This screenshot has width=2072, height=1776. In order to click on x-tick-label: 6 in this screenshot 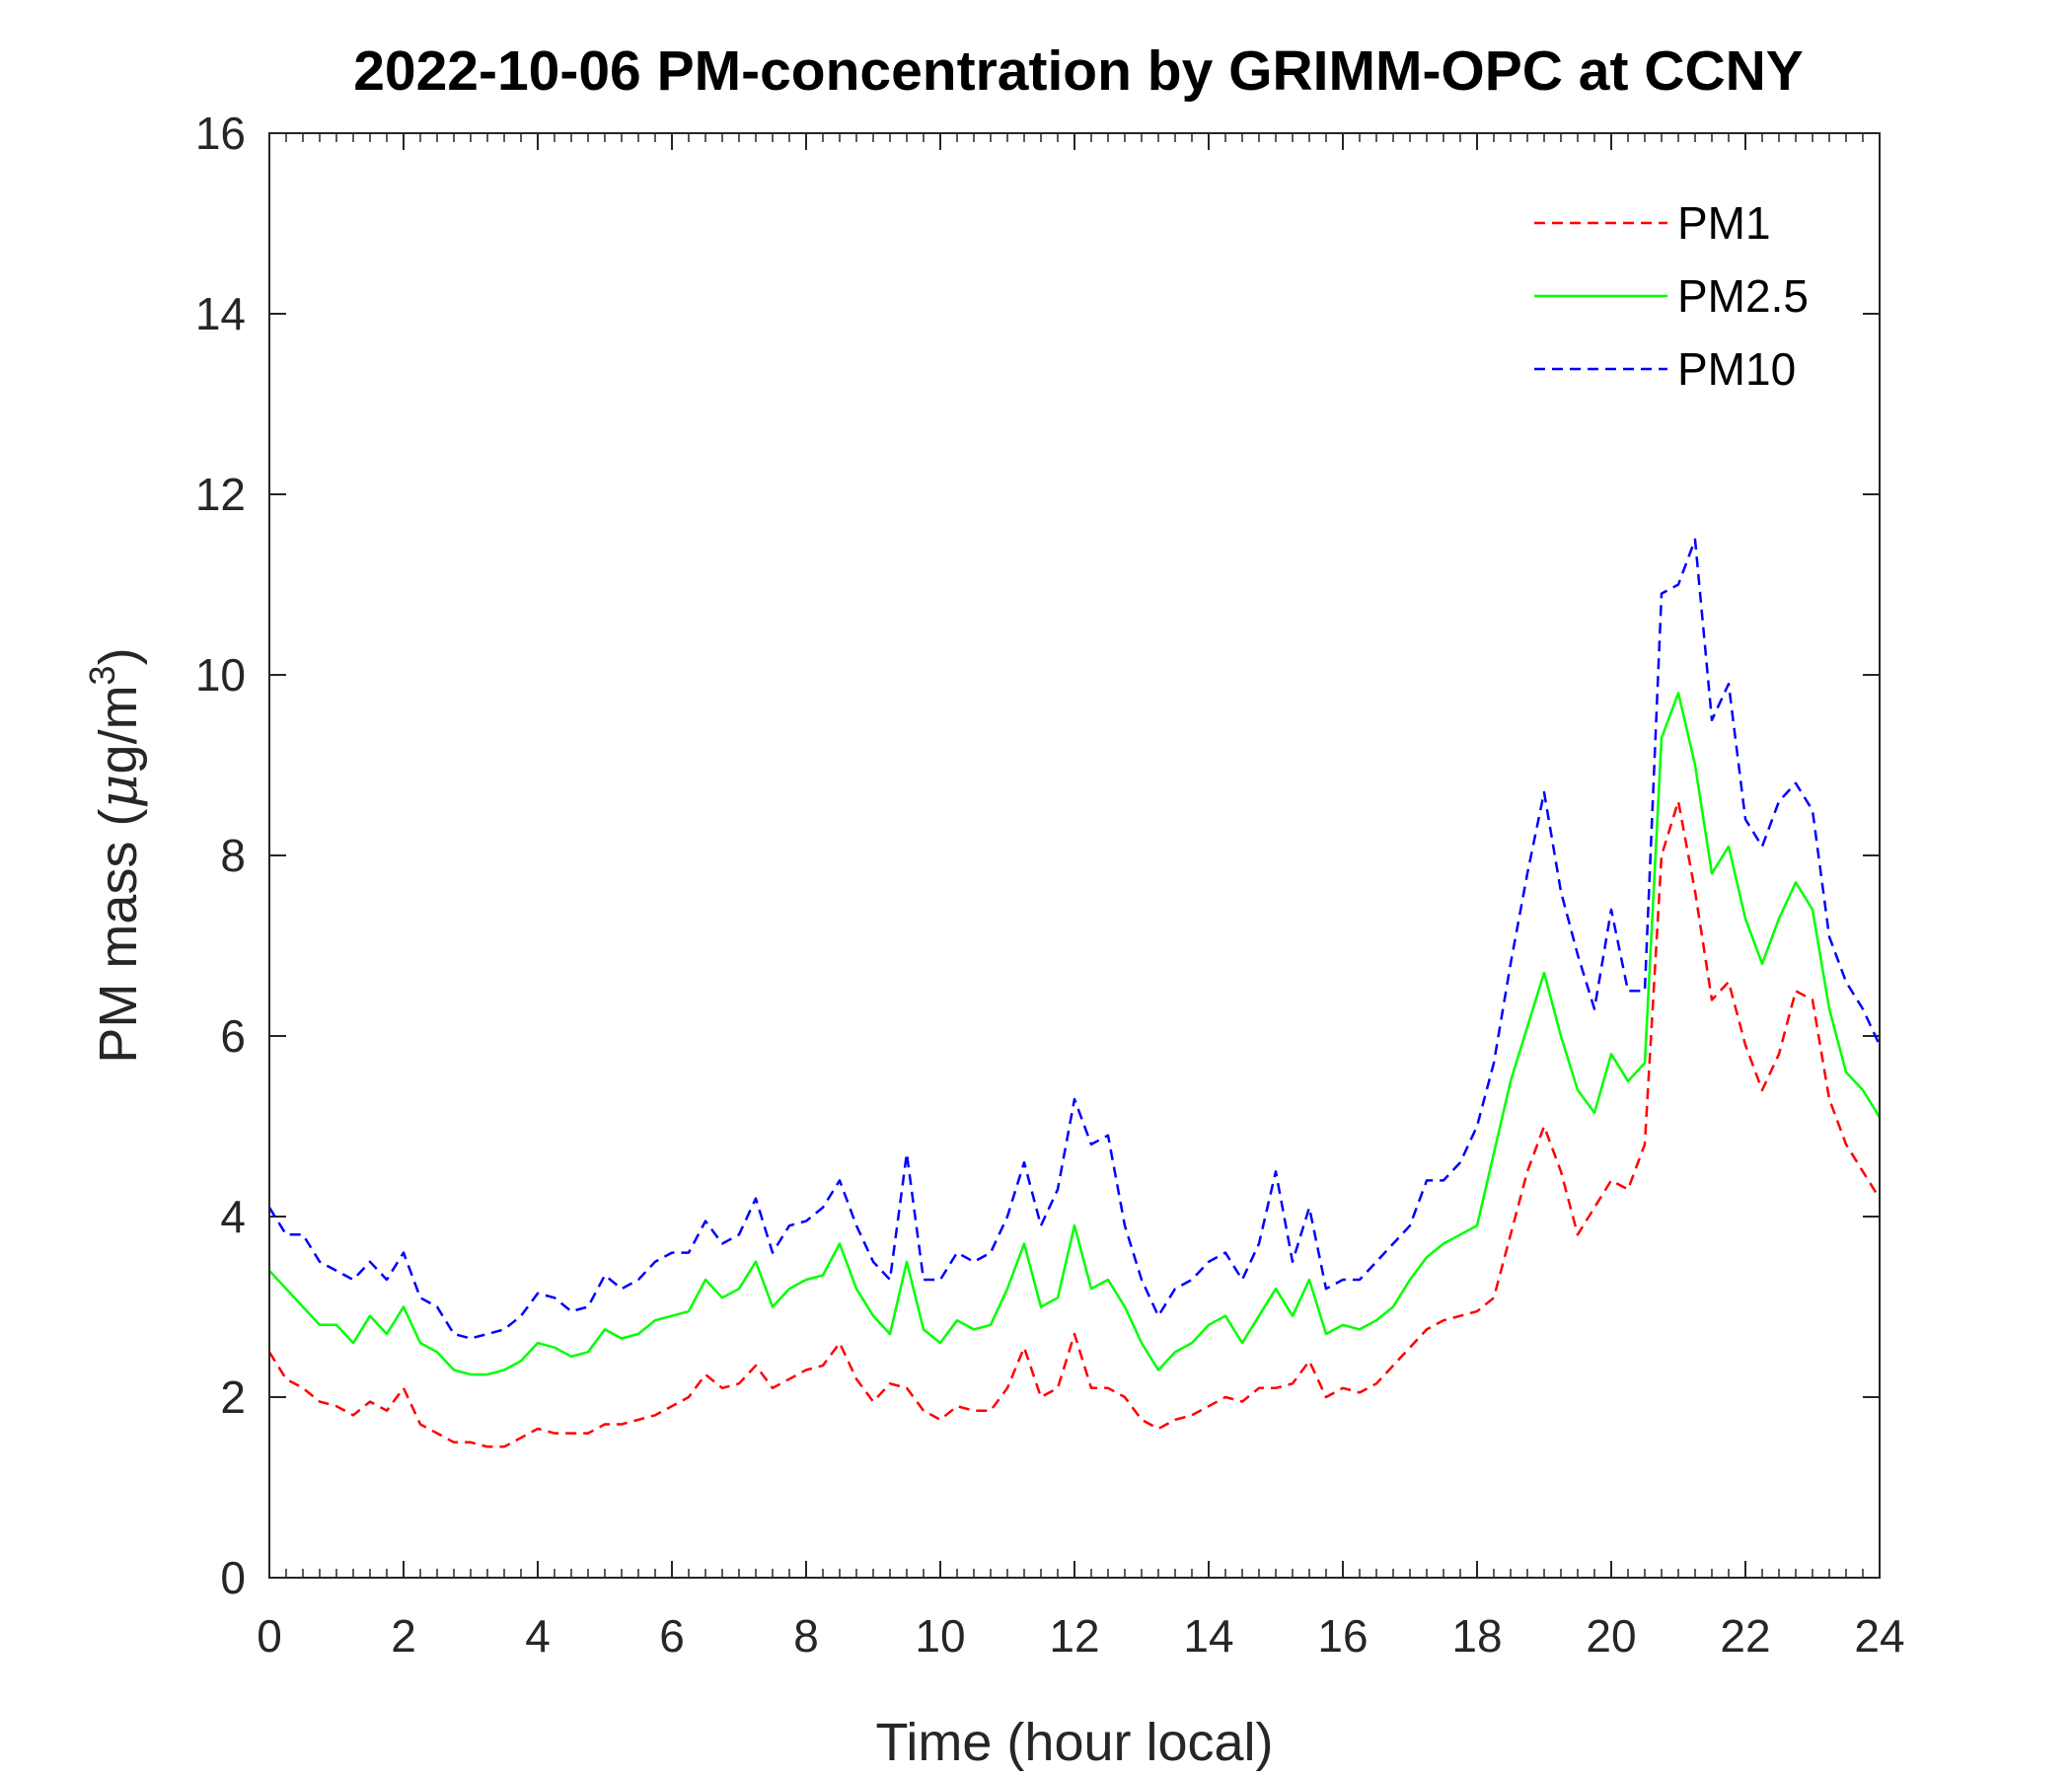, I will do `click(672, 1636)`.